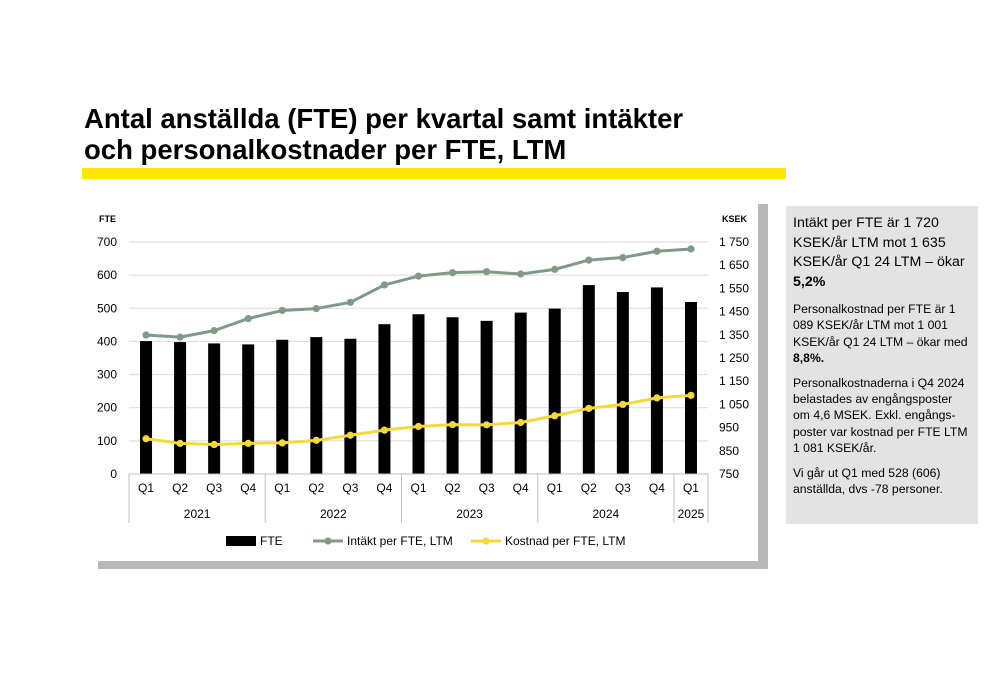 This screenshot has height=685, width=1000. Describe the element at coordinates (729, 428) in the screenshot. I see `y2-tick-label: 950` at that location.